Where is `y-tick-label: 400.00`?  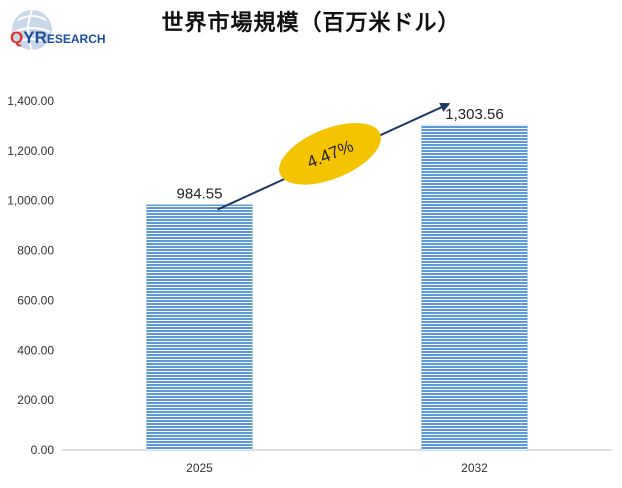
y-tick-label: 400.00 is located at coordinates (35, 350).